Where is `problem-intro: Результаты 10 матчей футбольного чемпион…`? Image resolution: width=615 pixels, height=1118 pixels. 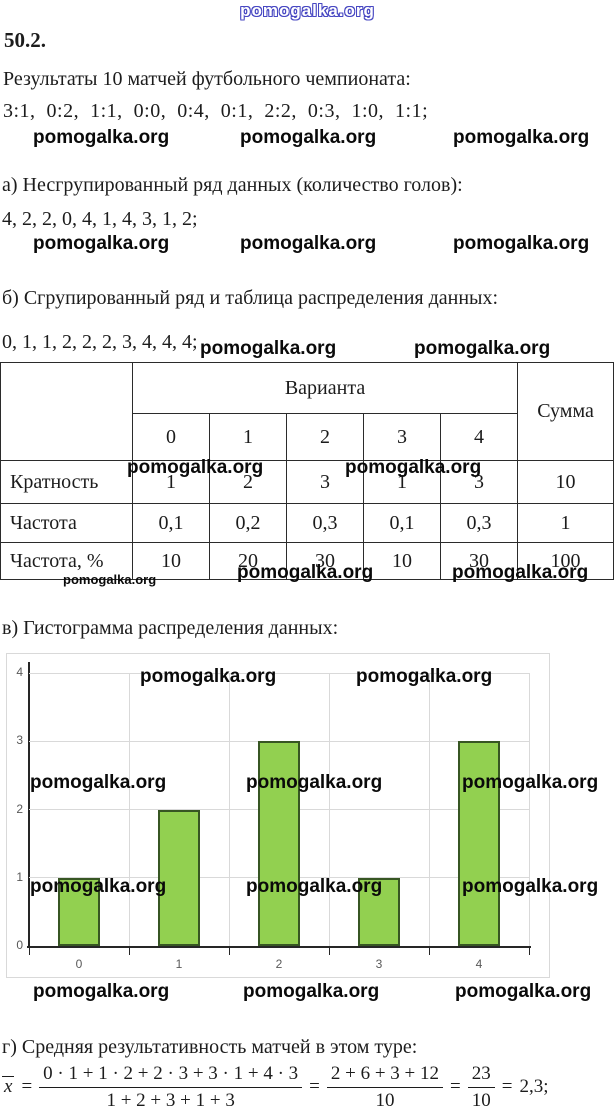
problem-intro: Результаты 10 матчей футбольного чемпион… is located at coordinates (207, 79).